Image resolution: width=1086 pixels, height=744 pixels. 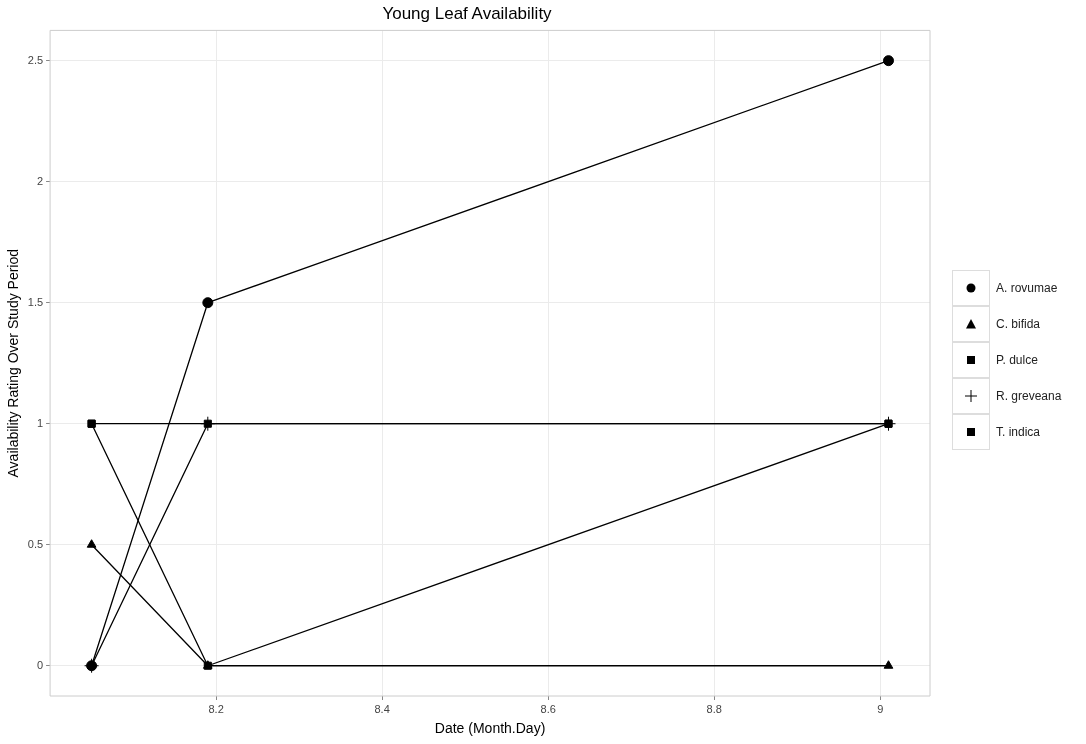 What do you see at coordinates (1029, 396) in the screenshot?
I see `legend-label: R. greveana` at bounding box center [1029, 396].